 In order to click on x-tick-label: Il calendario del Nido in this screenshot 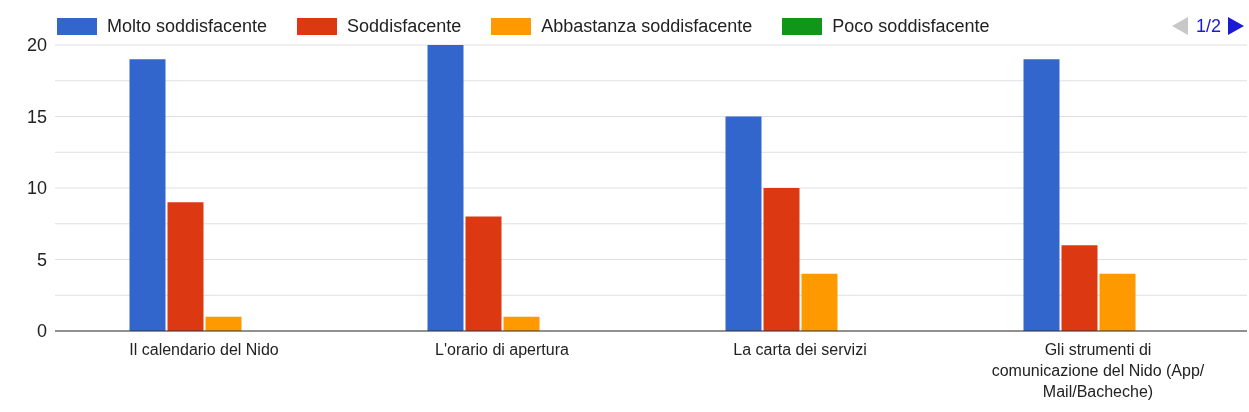, I will do `click(204, 349)`.